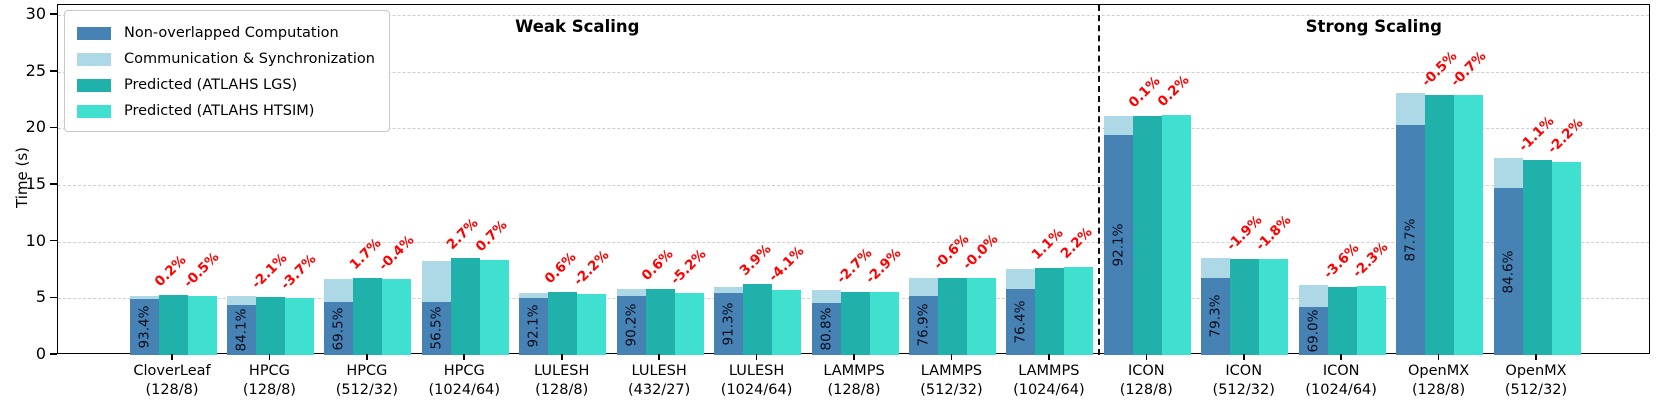  What do you see at coordinates (1410, 240) in the screenshot?
I see `computation-pct-text: 87.7%` at bounding box center [1410, 240].